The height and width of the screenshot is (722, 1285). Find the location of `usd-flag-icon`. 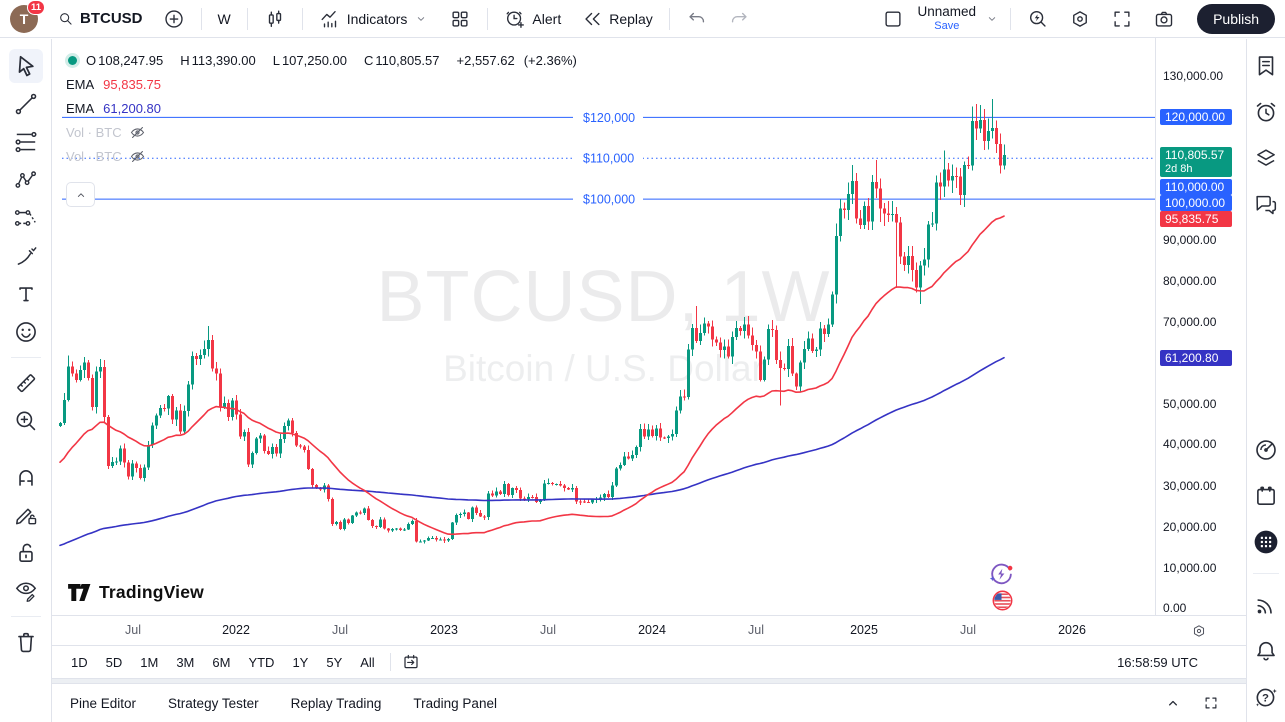

usd-flag-icon is located at coordinates (1002, 600).